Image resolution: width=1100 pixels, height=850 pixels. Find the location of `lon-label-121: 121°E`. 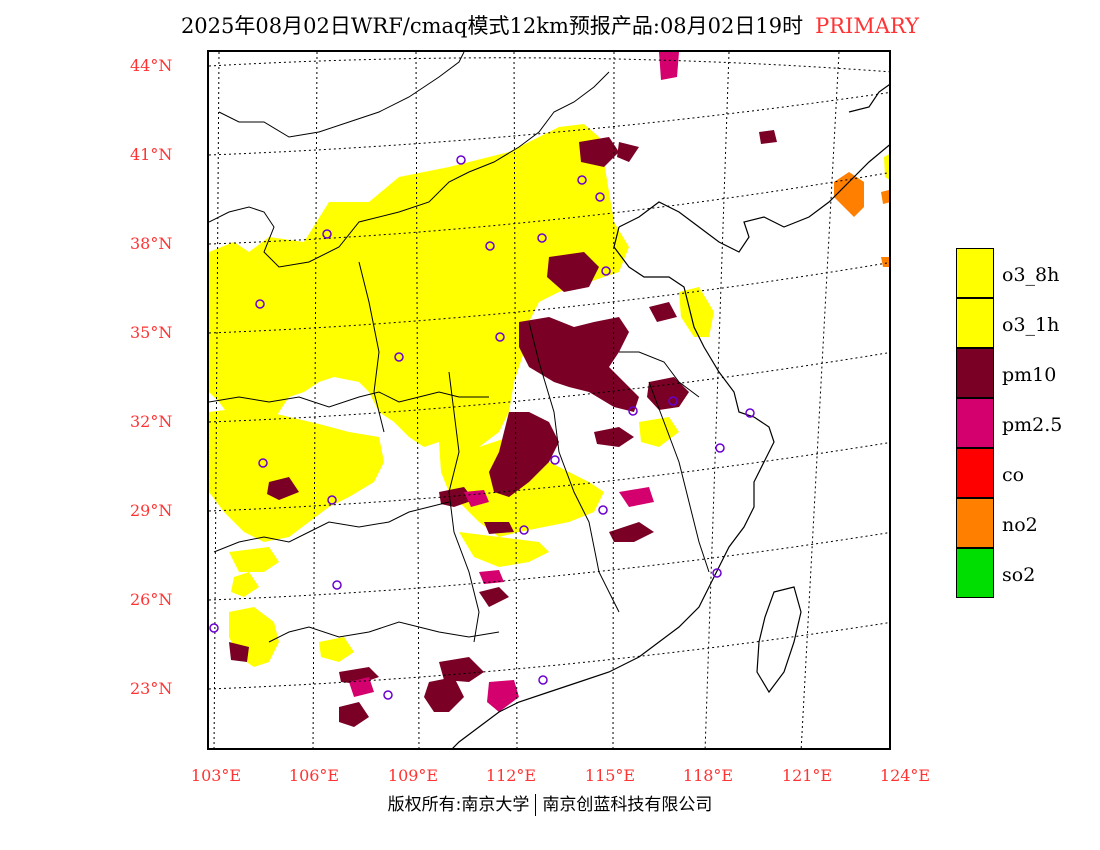

lon-label-121: 121°E is located at coordinates (807, 775).